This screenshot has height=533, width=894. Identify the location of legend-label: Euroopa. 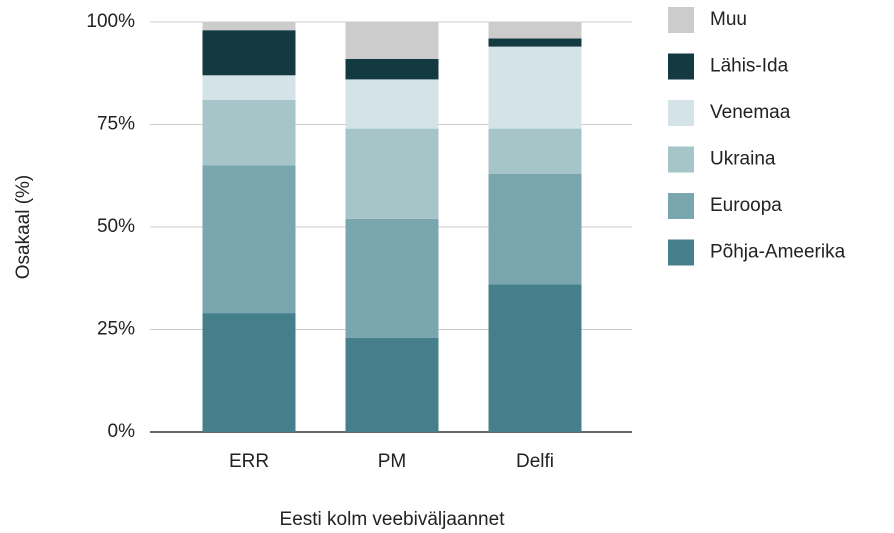
(746, 205).